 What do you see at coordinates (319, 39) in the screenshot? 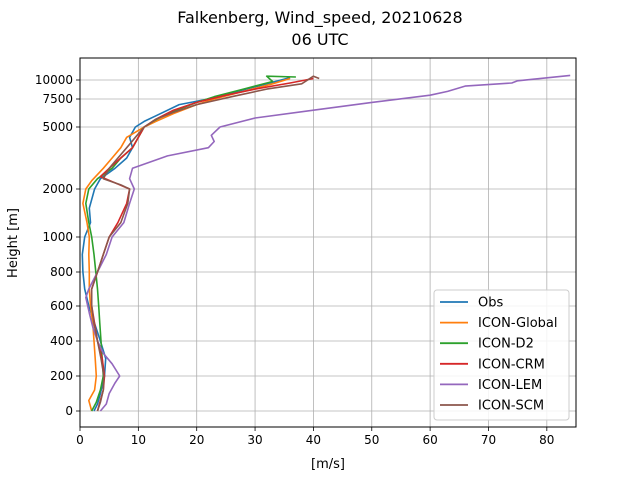
I see `chart-subtitle: 06 UTC` at bounding box center [319, 39].